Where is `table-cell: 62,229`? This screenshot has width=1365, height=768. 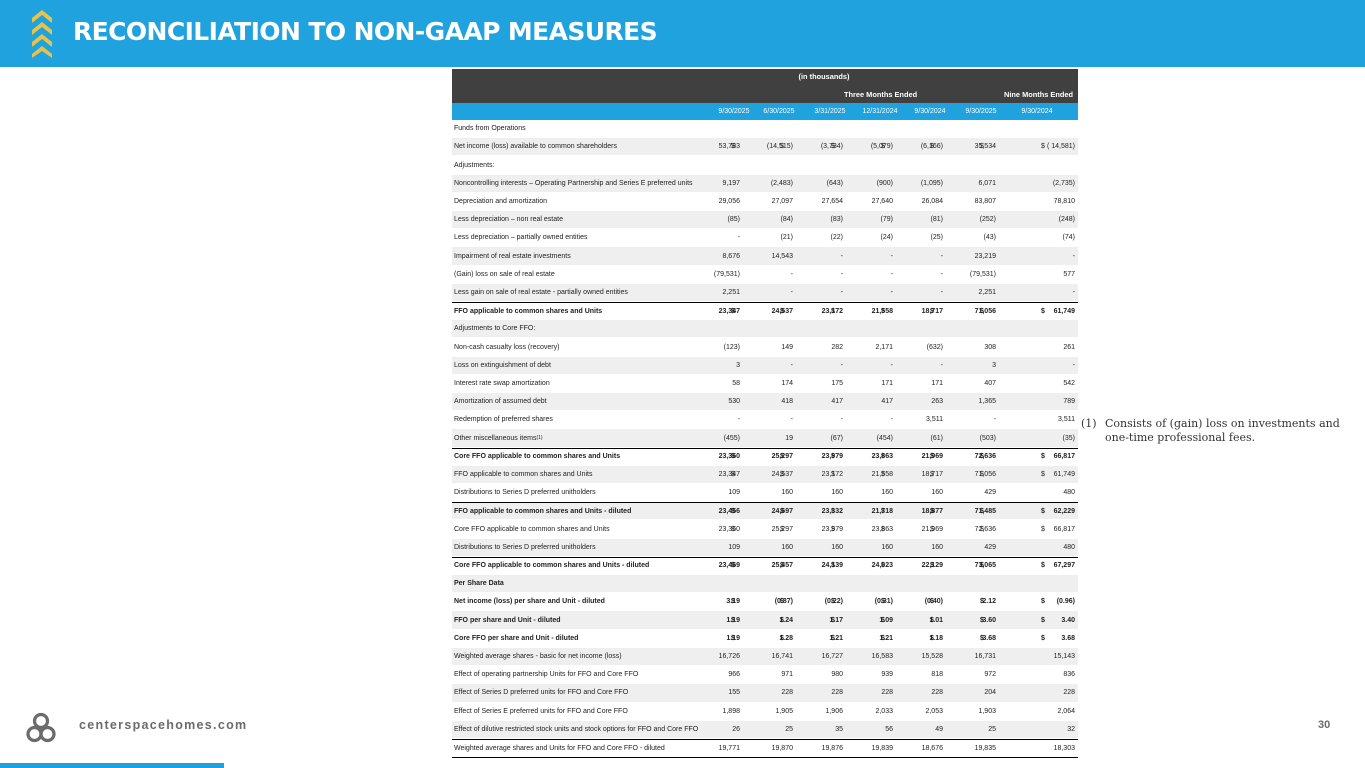
table-cell: 62,229 is located at coordinates (1064, 511).